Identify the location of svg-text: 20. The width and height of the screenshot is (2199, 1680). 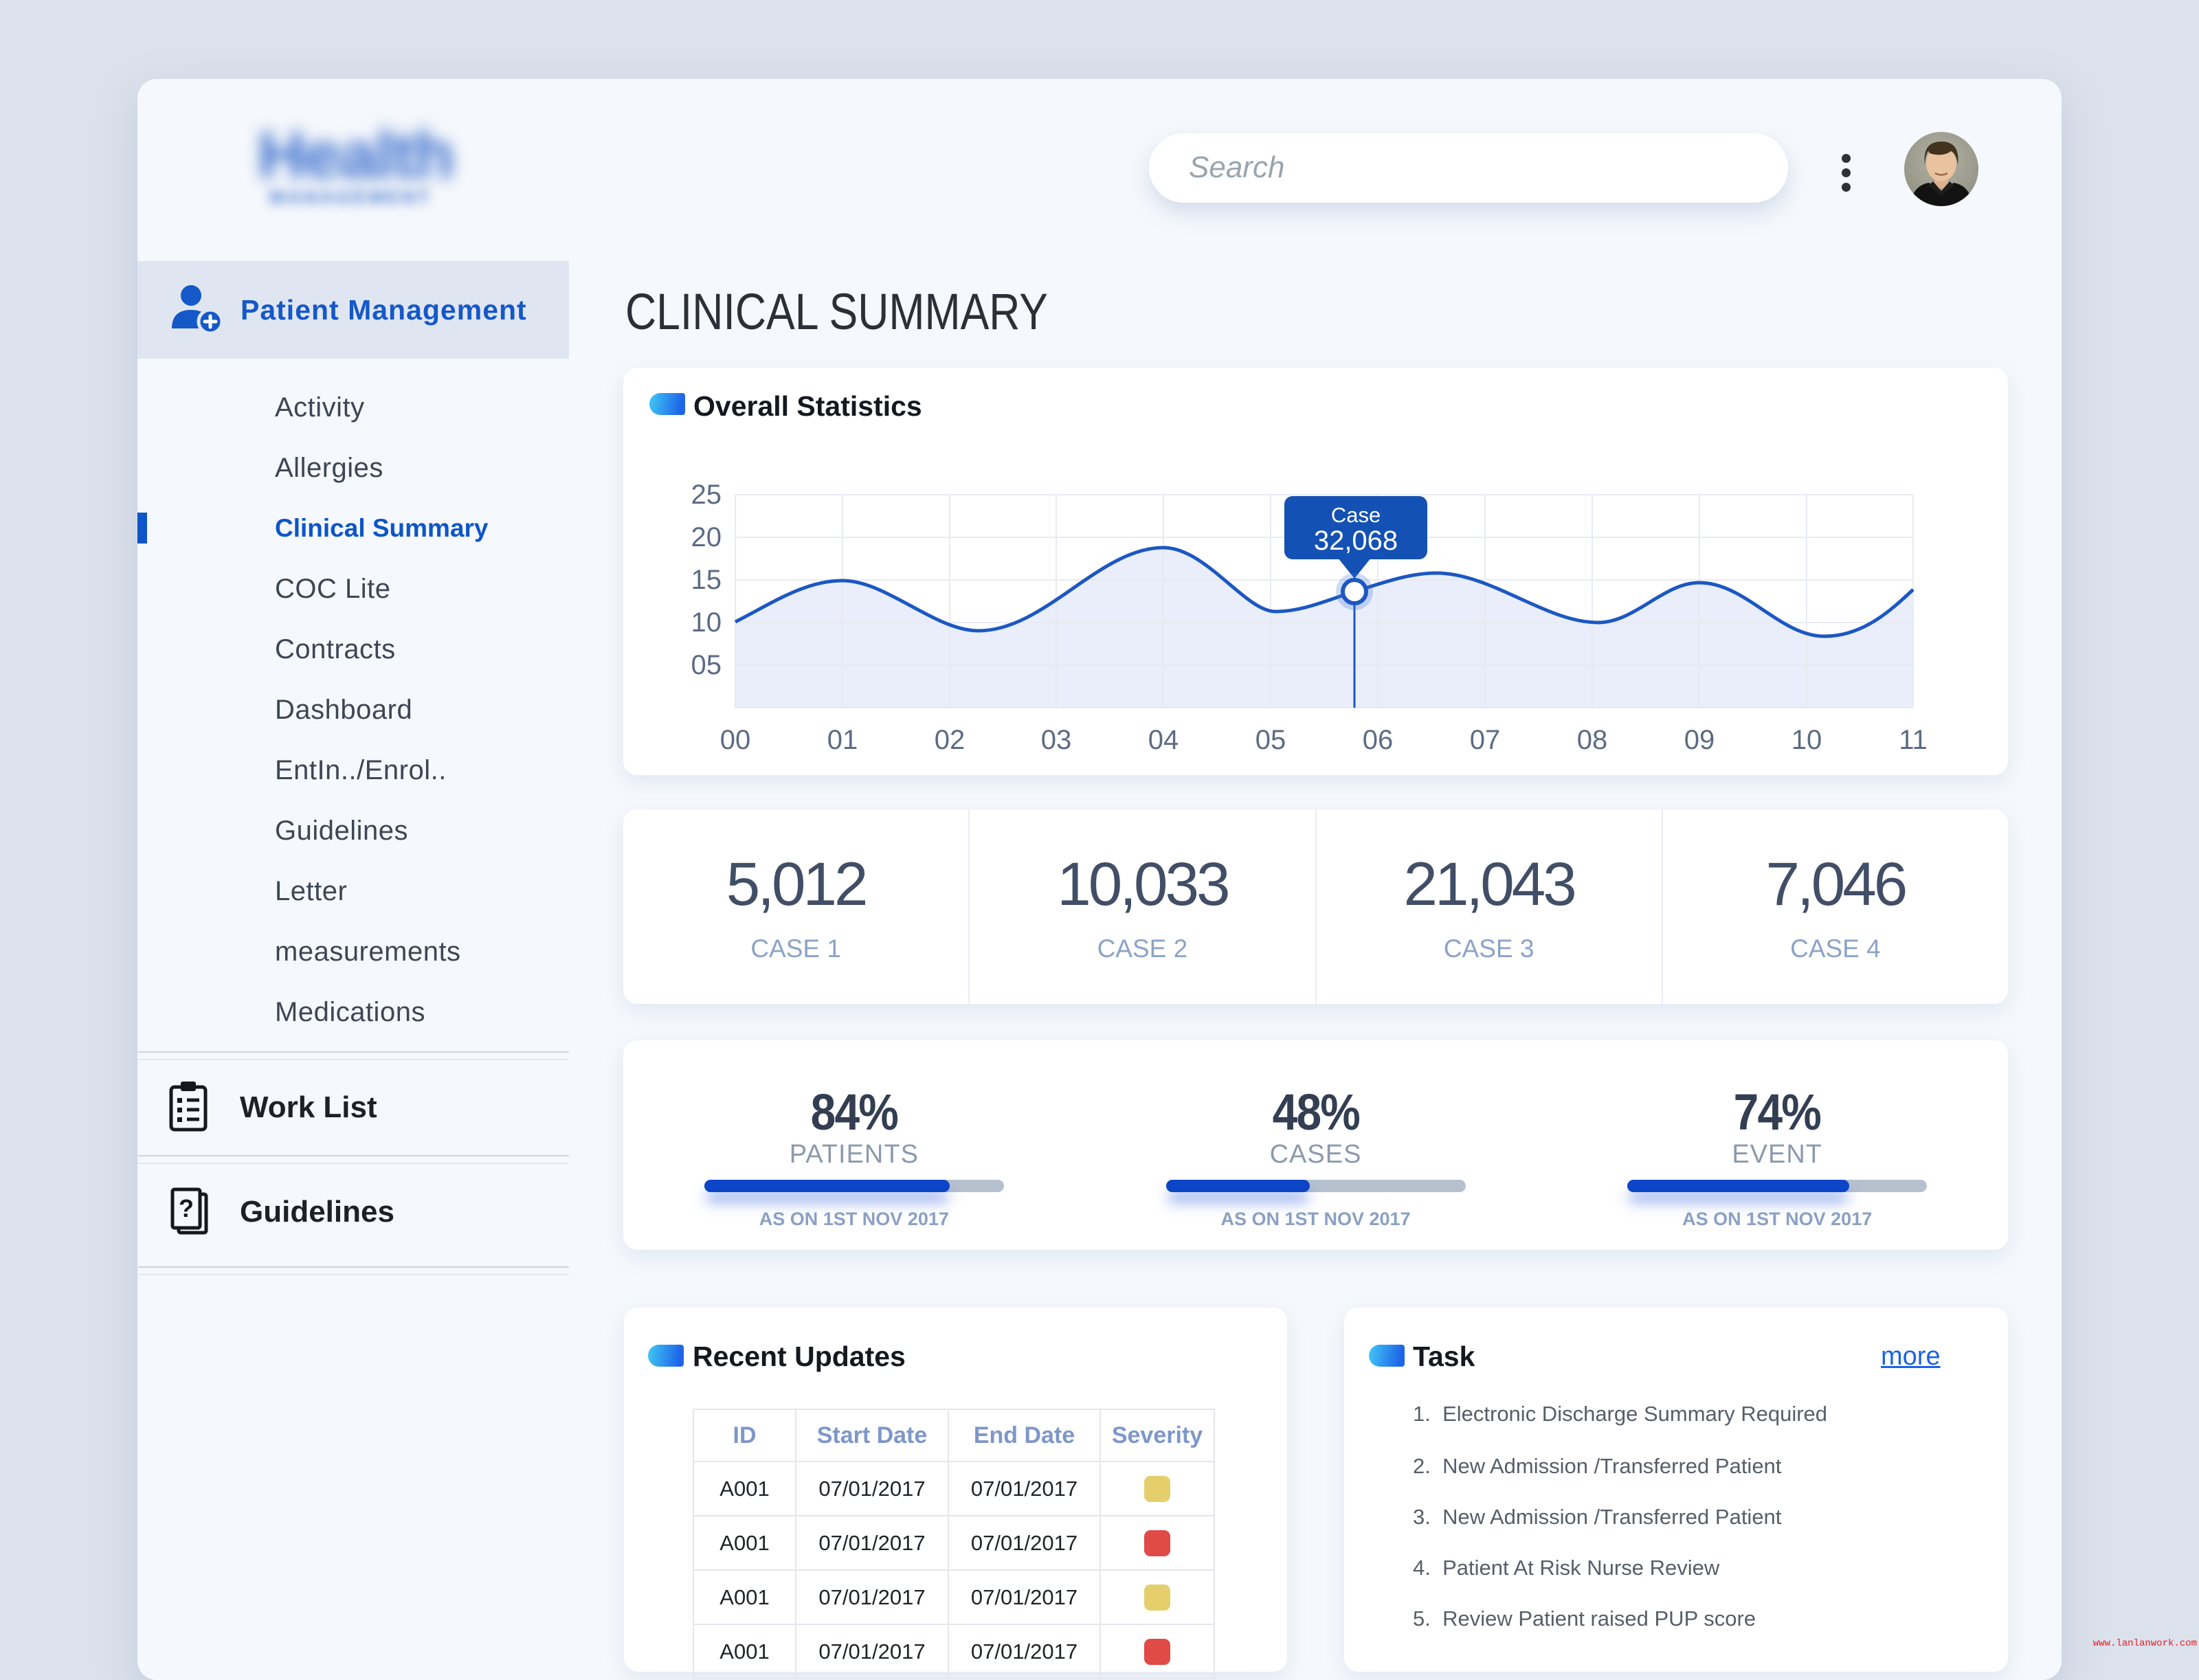
(706, 537).